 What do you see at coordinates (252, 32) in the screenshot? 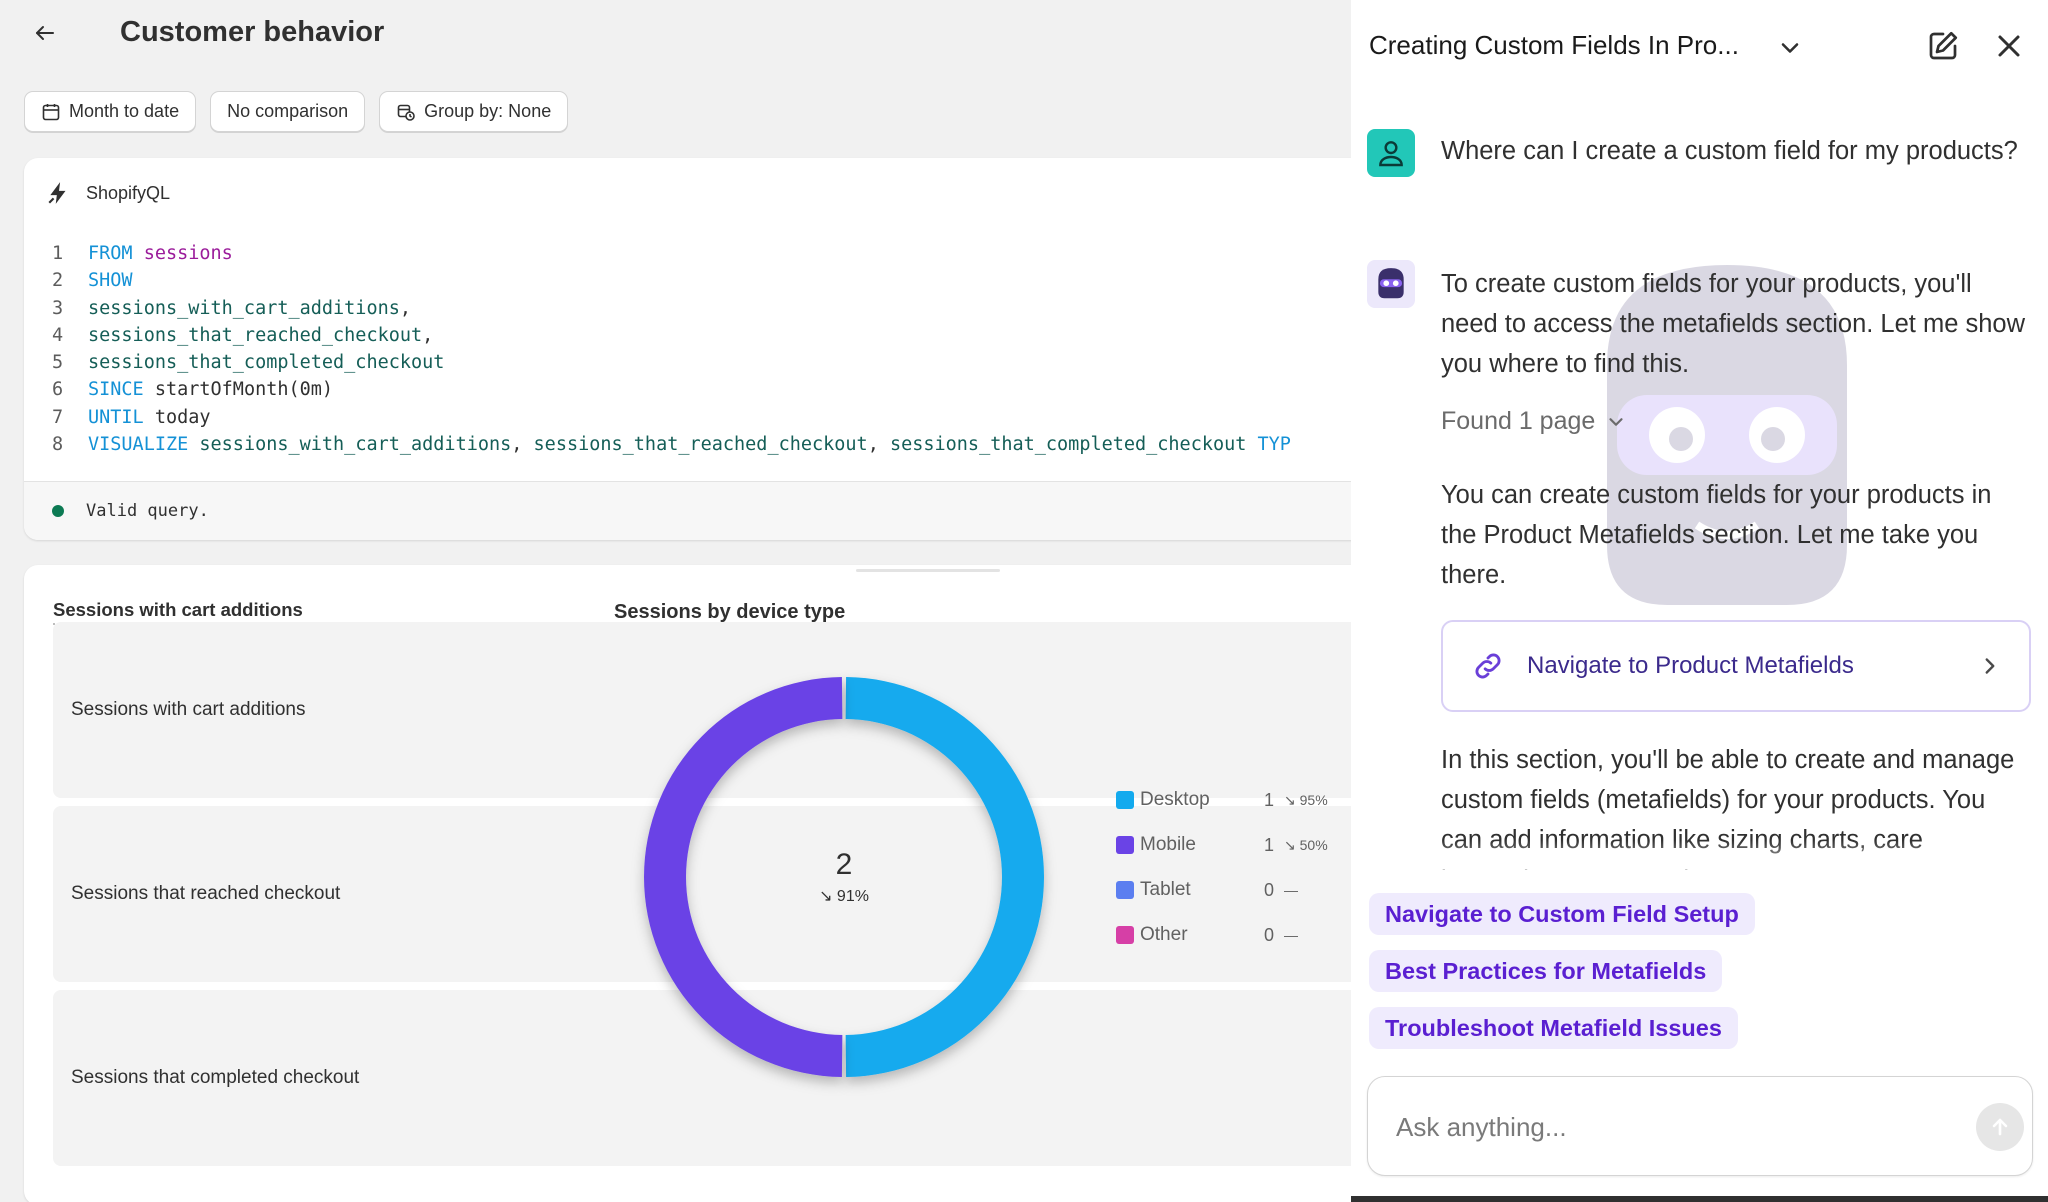
I see `page-title: Customer behavior` at bounding box center [252, 32].